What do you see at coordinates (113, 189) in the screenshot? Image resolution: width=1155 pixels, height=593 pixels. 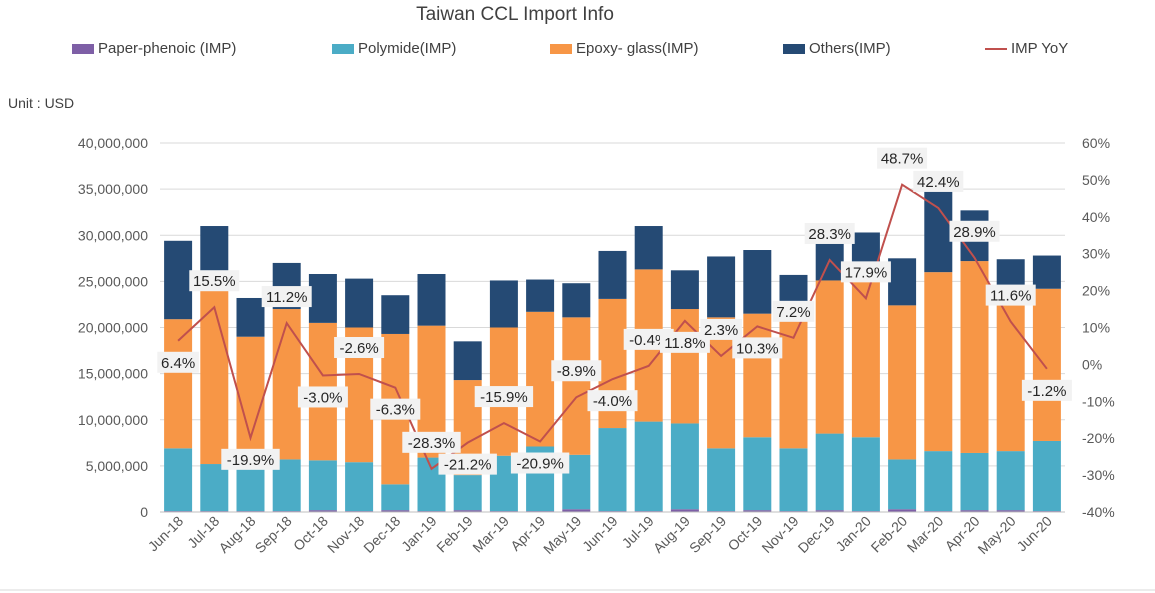 I see `y-tick-label: 35,000,000` at bounding box center [113, 189].